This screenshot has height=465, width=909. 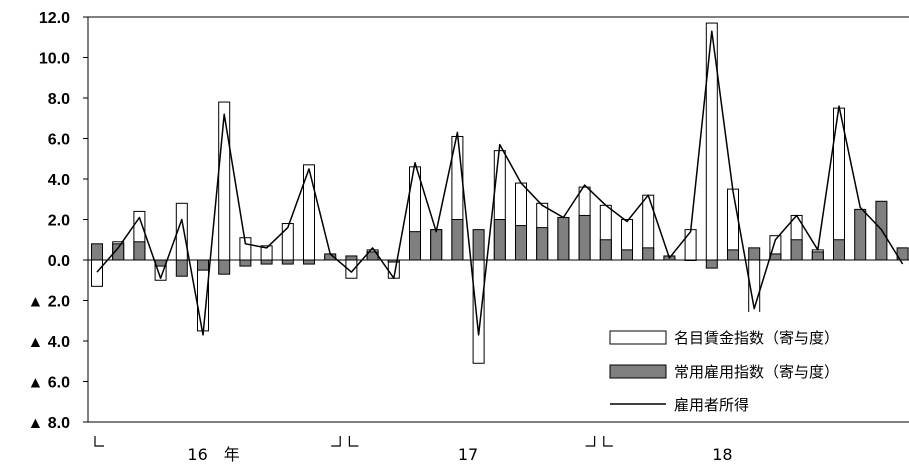 I want to click on legend: 名目賃金指数（寄与度） 常用雇用指数（寄与度） 雇用者所得, so click(x=749, y=366).